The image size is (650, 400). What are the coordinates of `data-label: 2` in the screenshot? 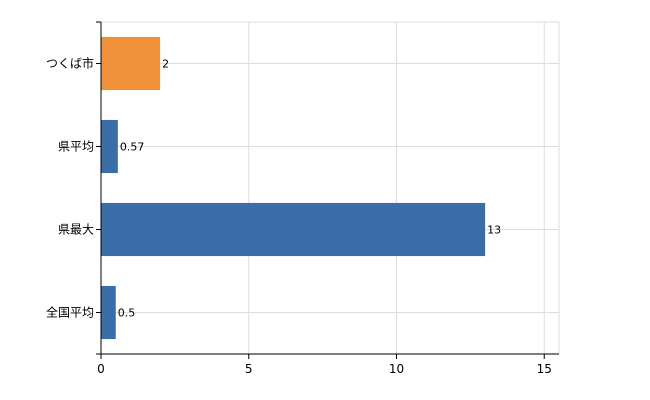 It's located at (165, 64).